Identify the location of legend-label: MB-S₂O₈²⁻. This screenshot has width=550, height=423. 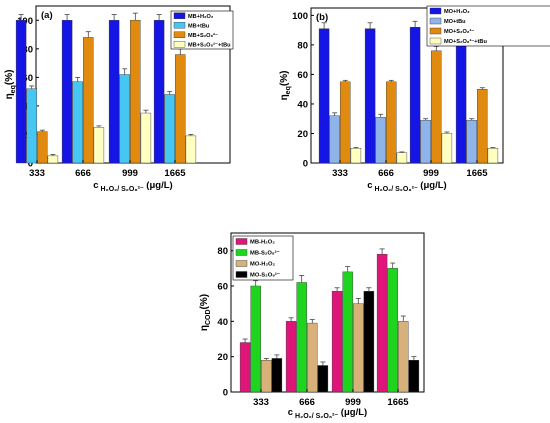
(265, 253).